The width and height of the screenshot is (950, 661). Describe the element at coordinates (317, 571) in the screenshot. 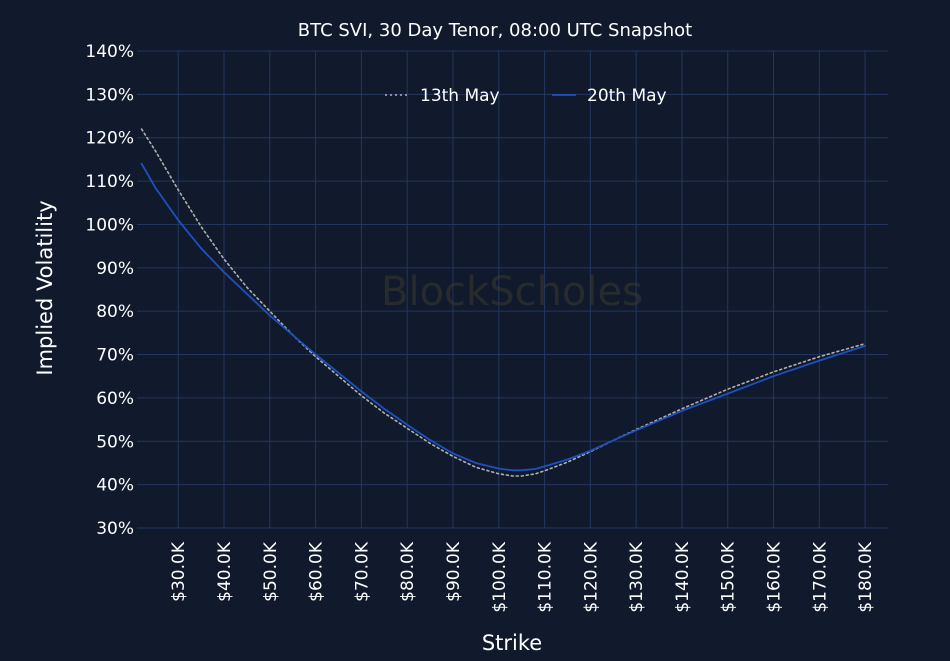

I see `x-tick-label: $60.0K` at that location.